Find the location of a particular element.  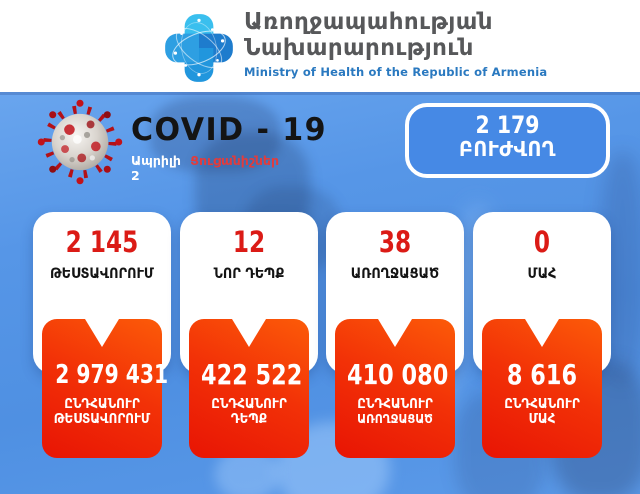

daily-label: ՄԱՀ is located at coordinates (542, 274).